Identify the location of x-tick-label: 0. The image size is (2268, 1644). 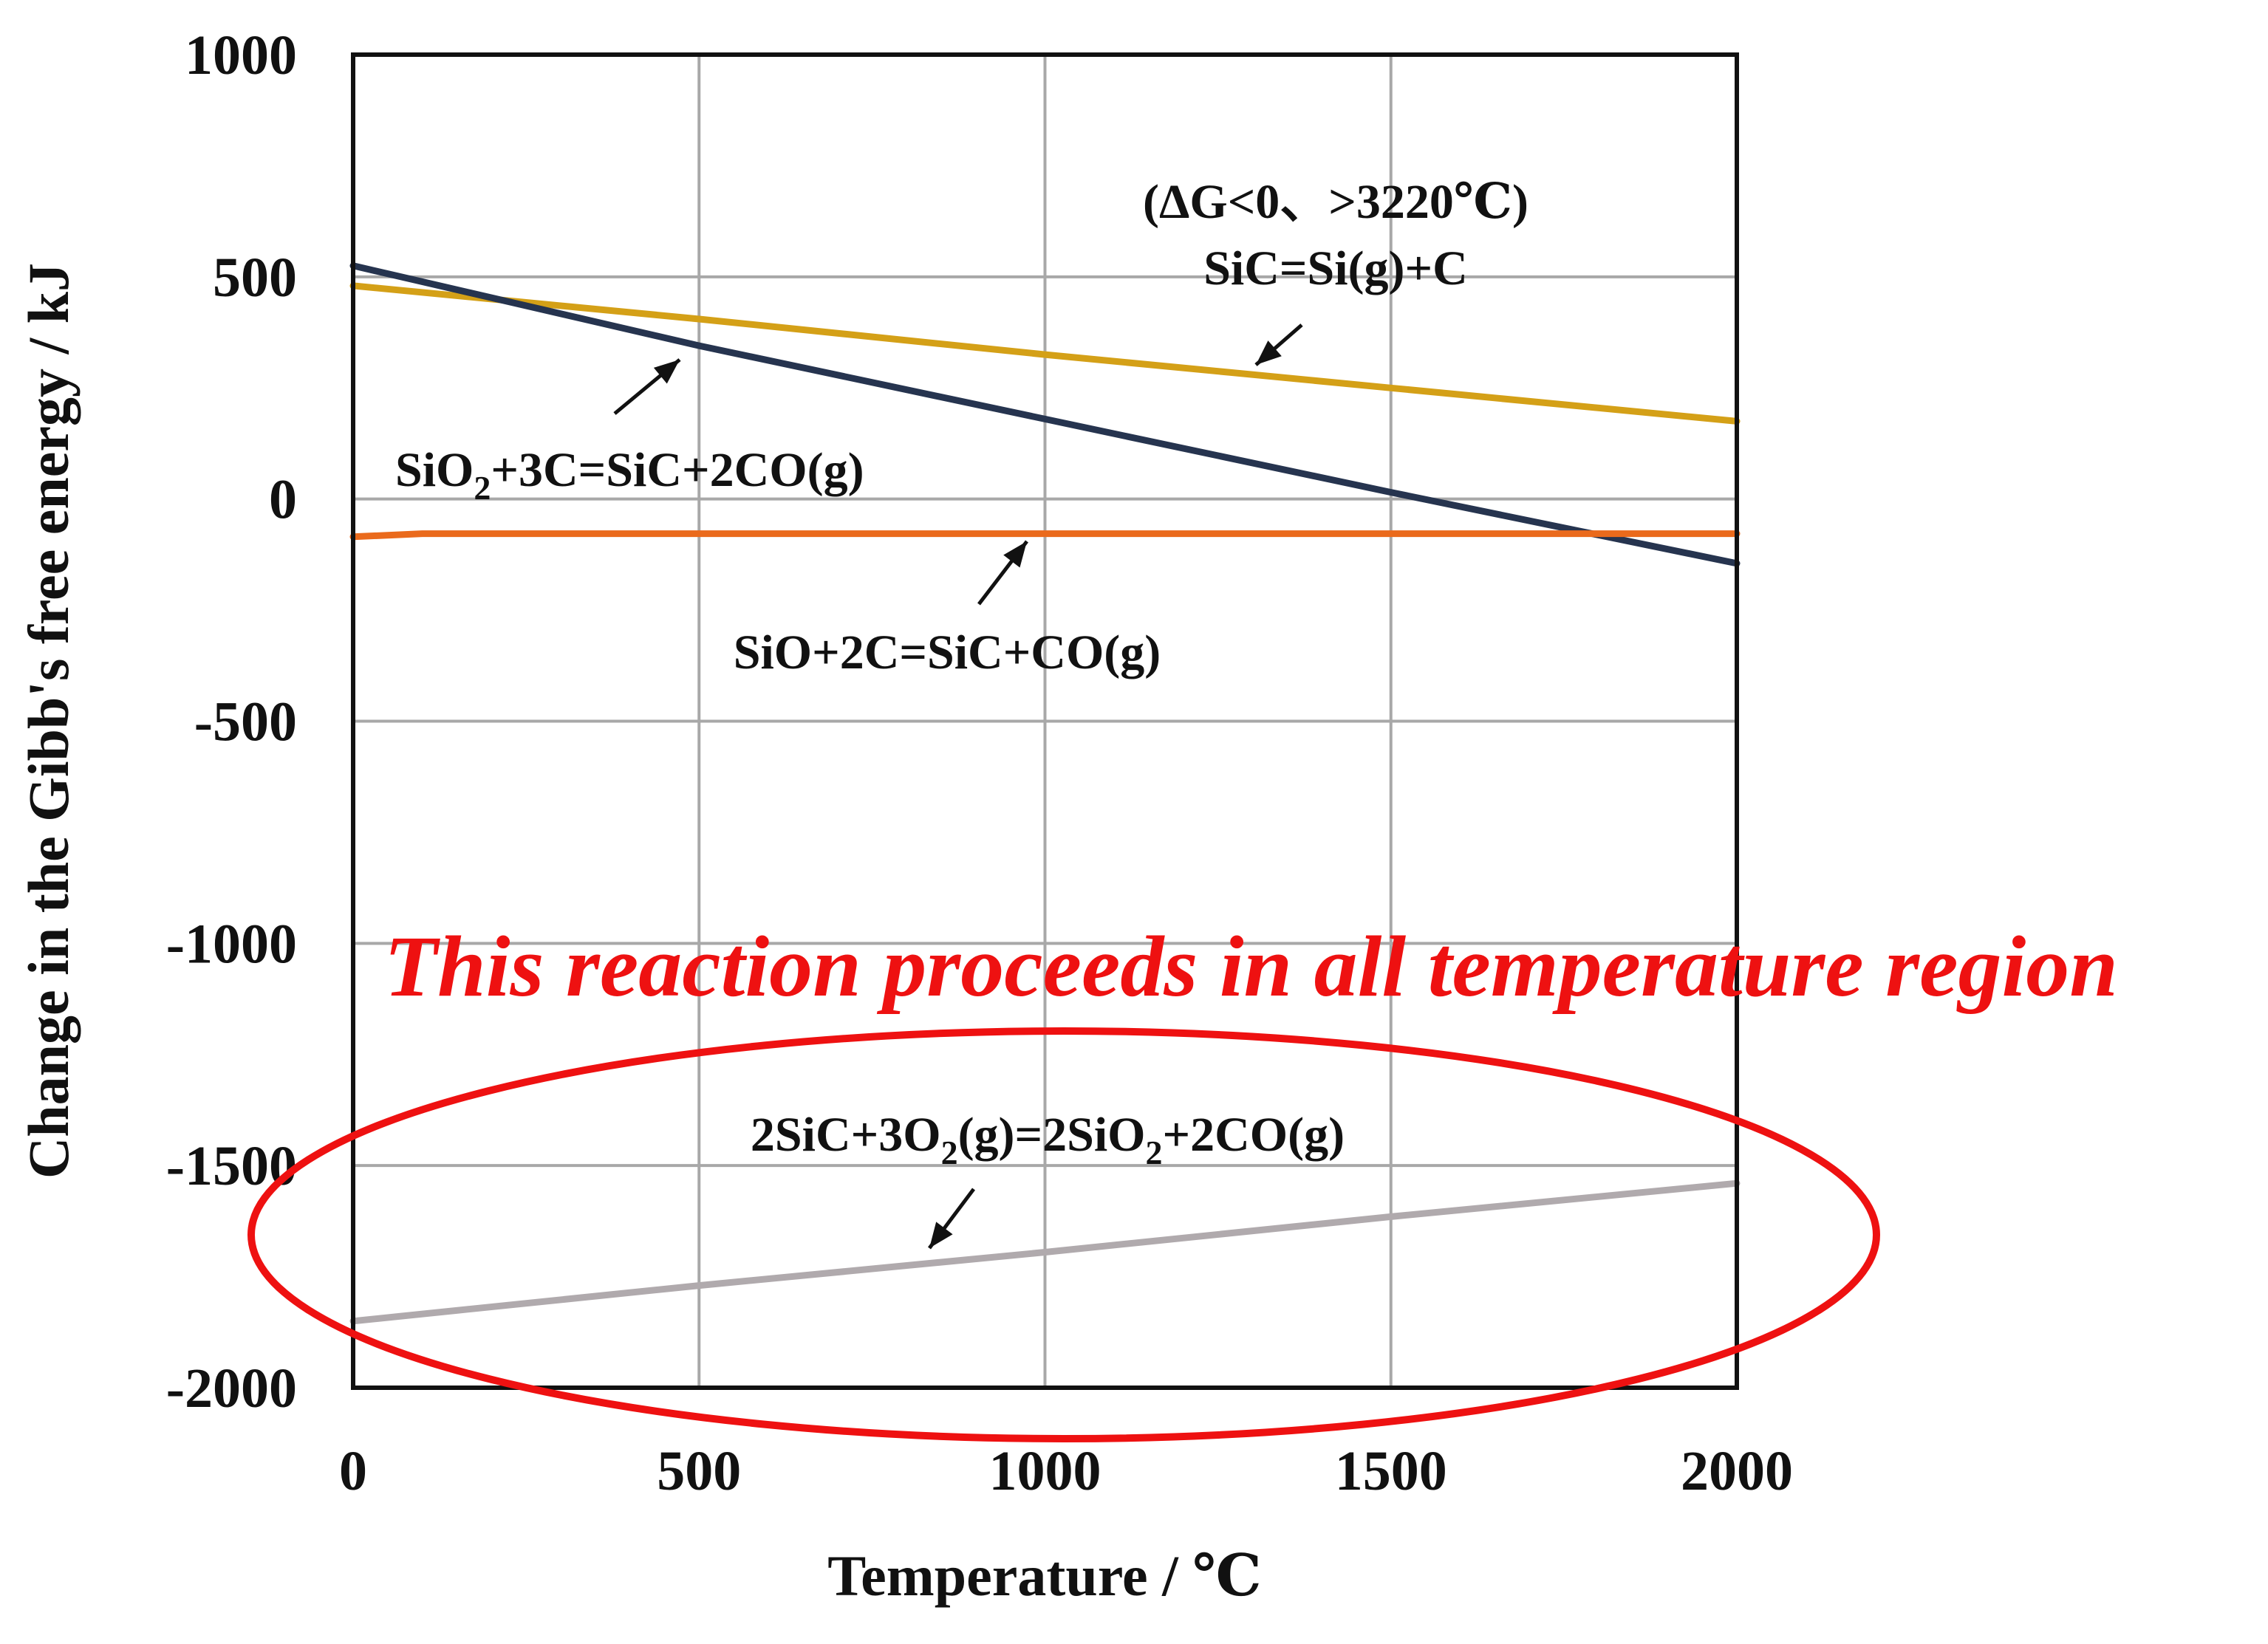
(353, 1471).